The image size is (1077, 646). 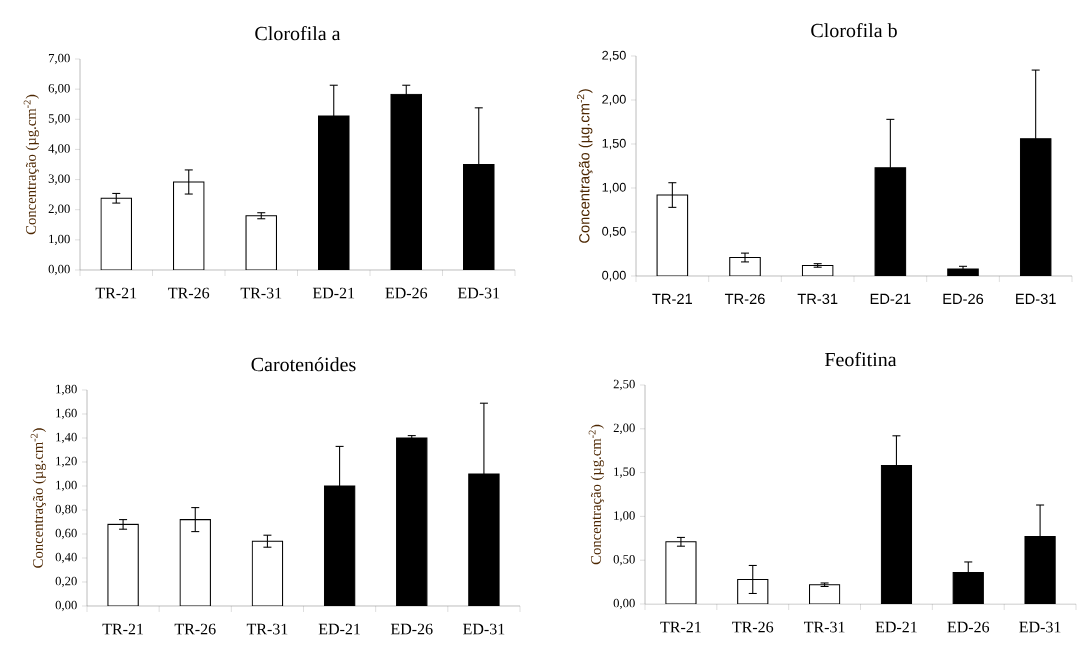 What do you see at coordinates (59, 179) in the screenshot?
I see `y-tick-label: 3,00` at bounding box center [59, 179].